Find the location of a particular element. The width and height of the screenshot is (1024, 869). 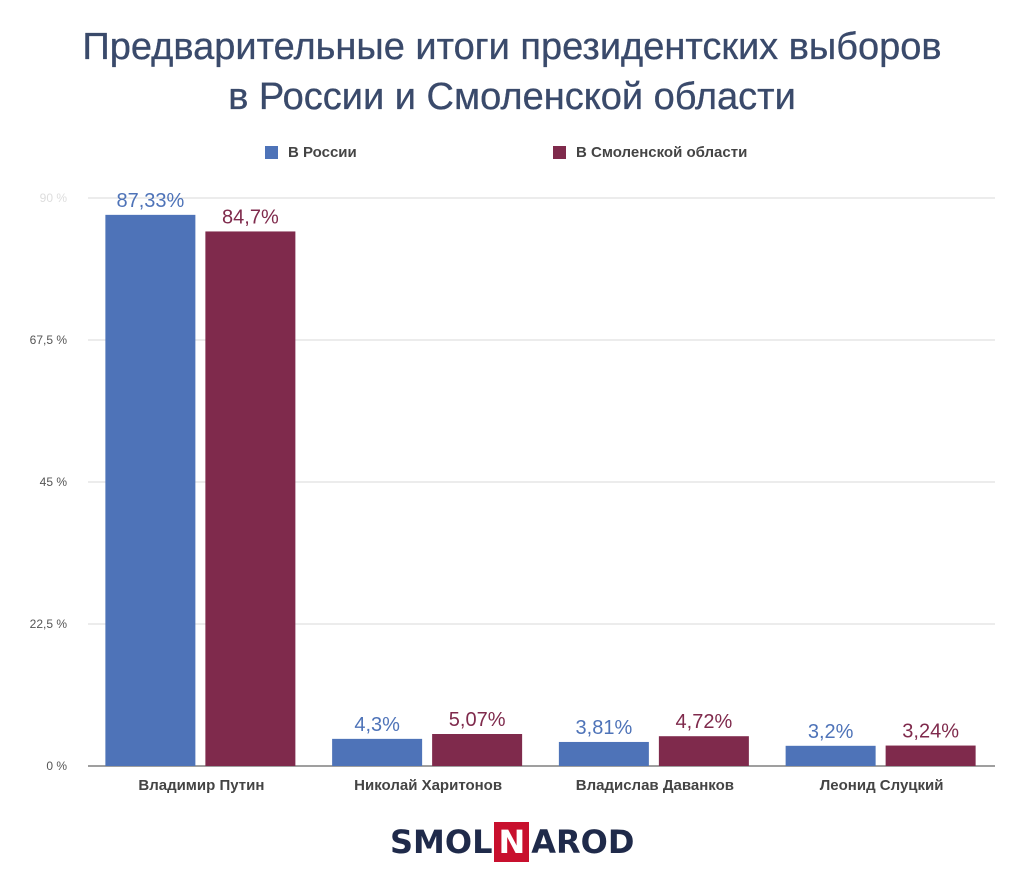

x-tick-label: Владимир Путин is located at coordinates (201, 785).